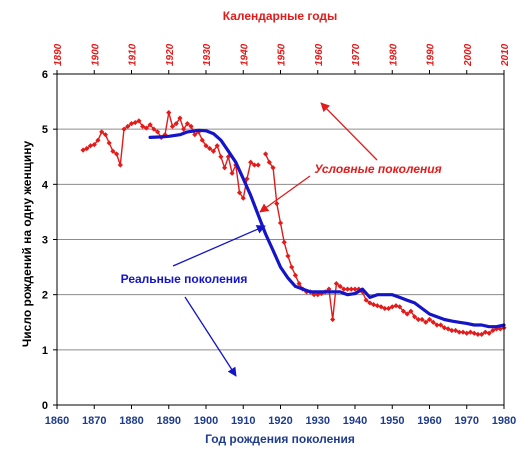 This screenshot has height=464, width=532. I want to click on annotation-conditional-generations: Условные поколения, so click(377, 169).